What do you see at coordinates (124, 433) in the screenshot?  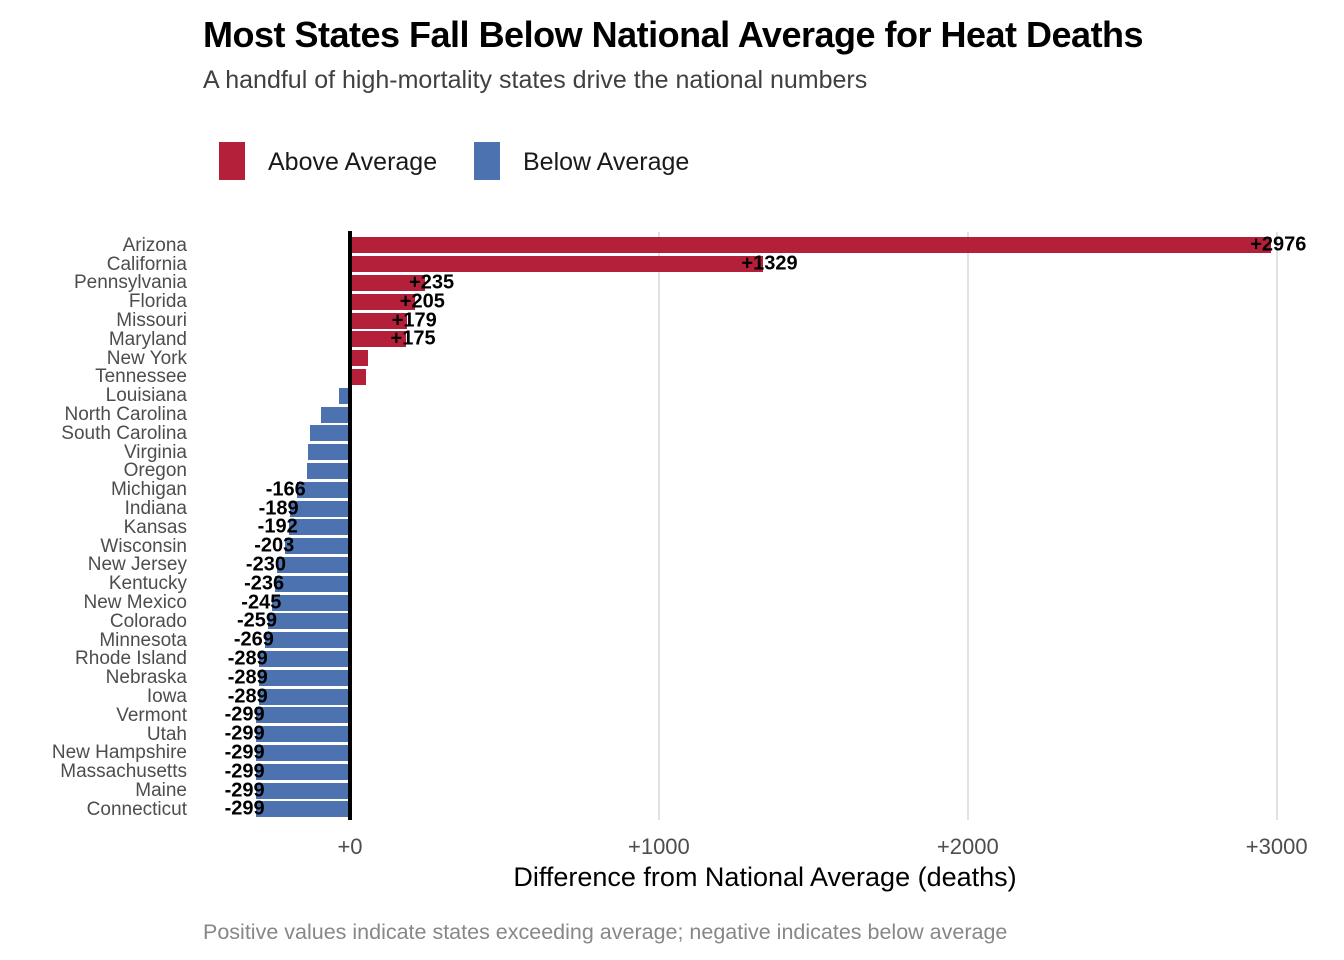 I see `y-axis-label: South Carolina` at bounding box center [124, 433].